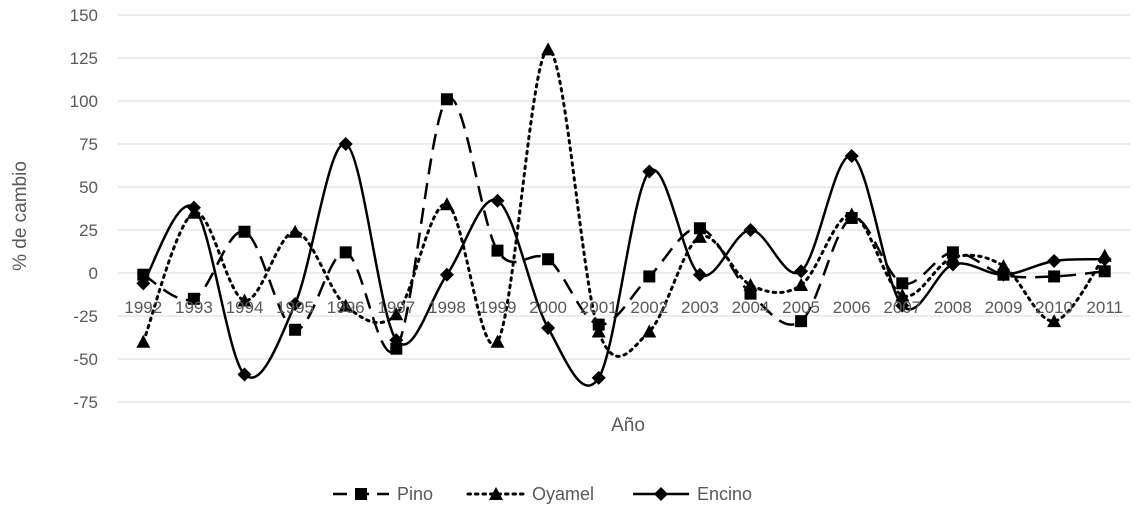 The width and height of the screenshot is (1135, 508). I want to click on x-tick-label: 1995, so click(295, 307).